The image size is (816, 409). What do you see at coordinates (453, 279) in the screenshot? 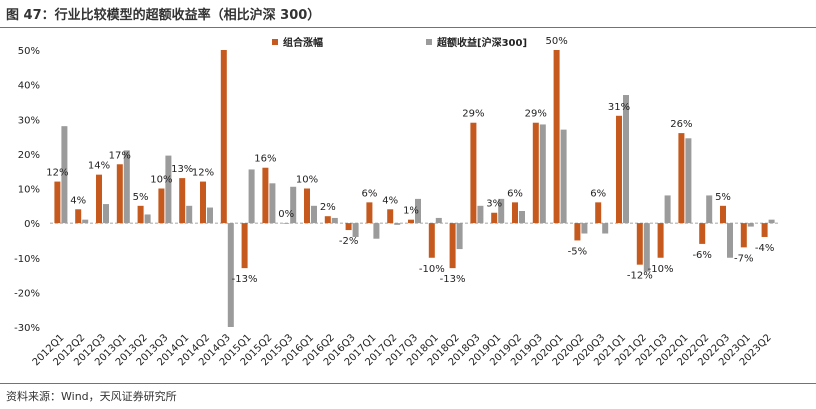
I see `data-label: -13%` at bounding box center [453, 279].